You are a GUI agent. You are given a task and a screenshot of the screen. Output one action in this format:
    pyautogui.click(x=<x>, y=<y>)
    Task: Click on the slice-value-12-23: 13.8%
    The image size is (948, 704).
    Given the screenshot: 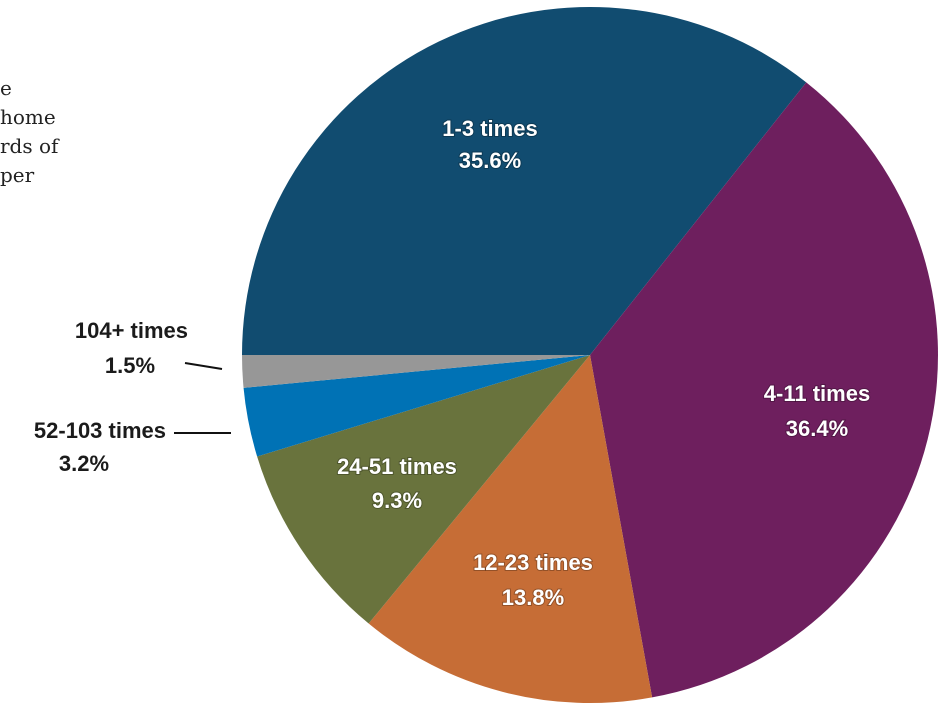 What is the action you would take?
    pyautogui.click(x=533, y=597)
    